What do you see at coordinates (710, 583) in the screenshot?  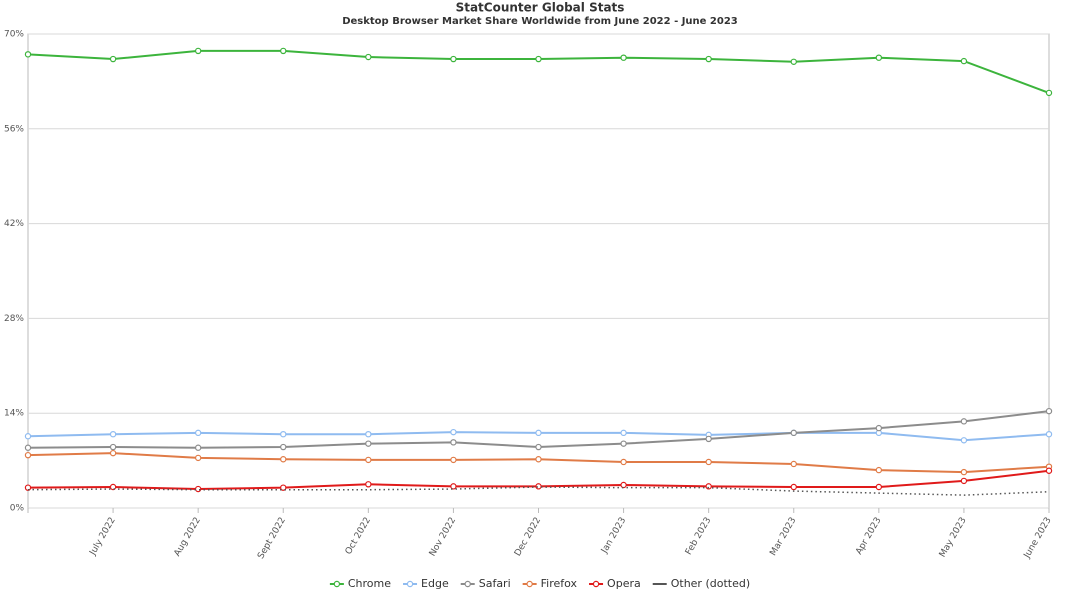 I see `legend-label: Other (dotted)` at bounding box center [710, 583].